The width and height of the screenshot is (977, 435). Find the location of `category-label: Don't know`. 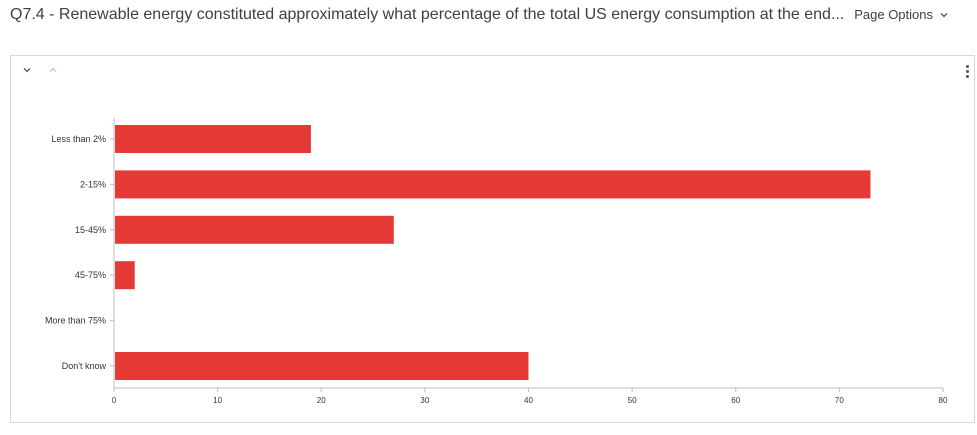

category-label: Don't know is located at coordinates (84, 366).